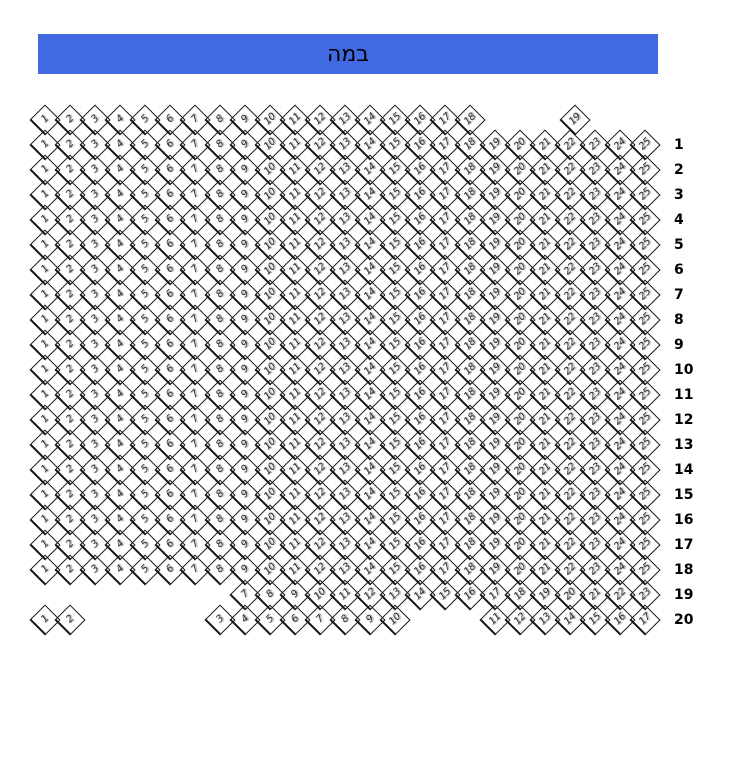  I want to click on row-label: 13, so click(684, 445).